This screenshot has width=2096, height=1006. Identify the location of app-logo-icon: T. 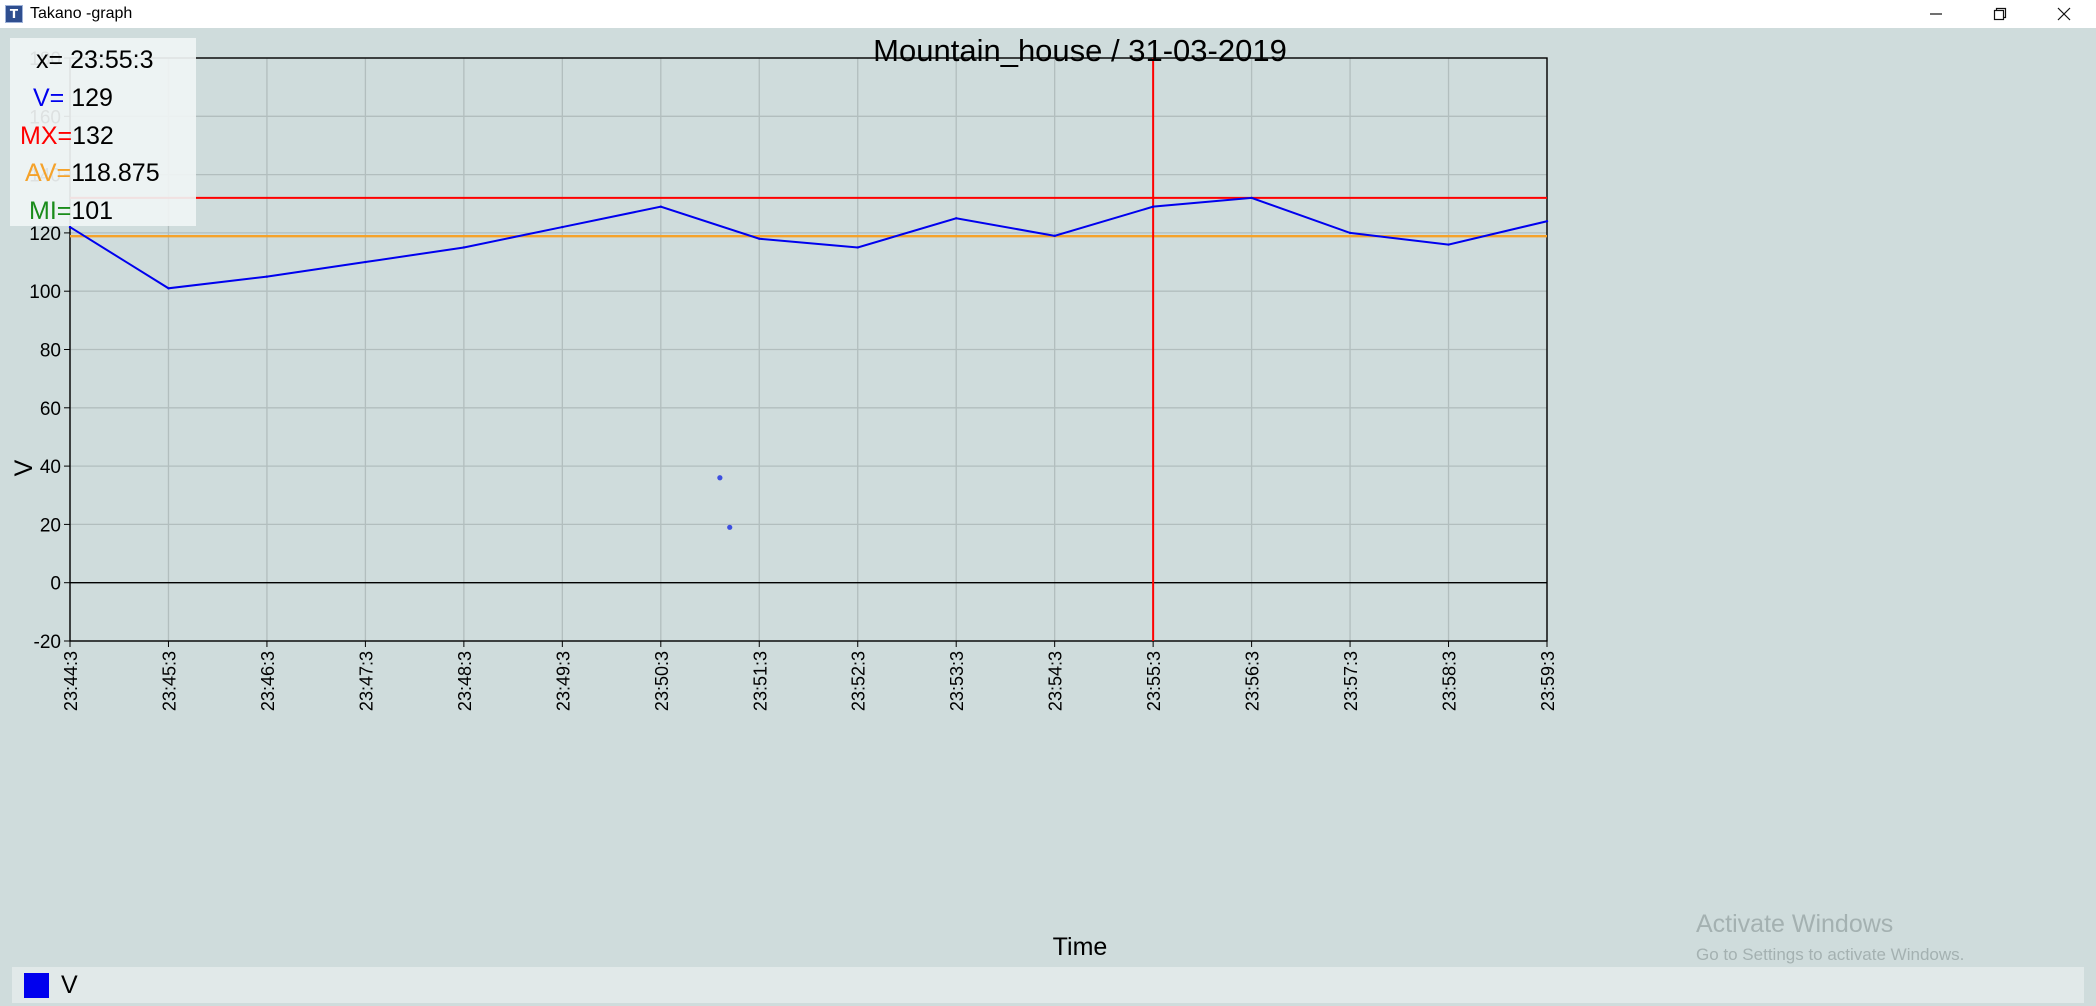
(14, 14).